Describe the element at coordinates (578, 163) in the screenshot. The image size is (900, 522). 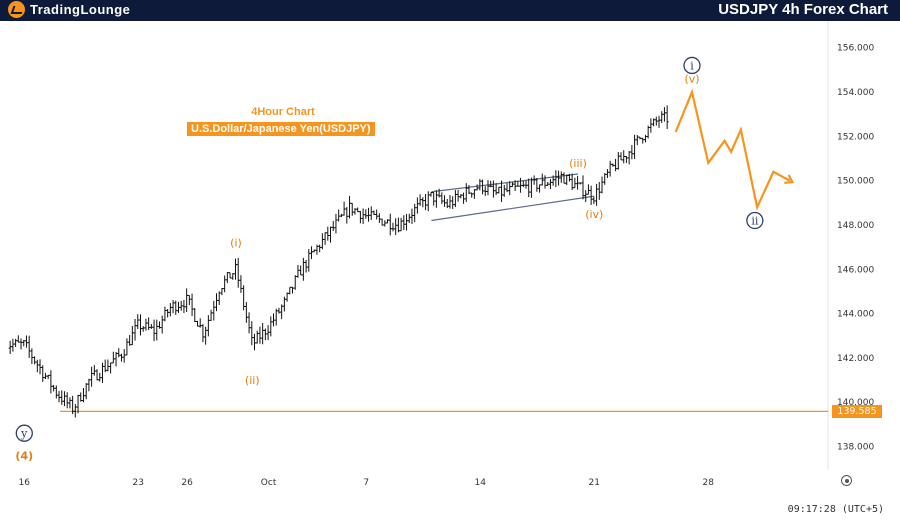
I see `wave-label: (iii)` at that location.